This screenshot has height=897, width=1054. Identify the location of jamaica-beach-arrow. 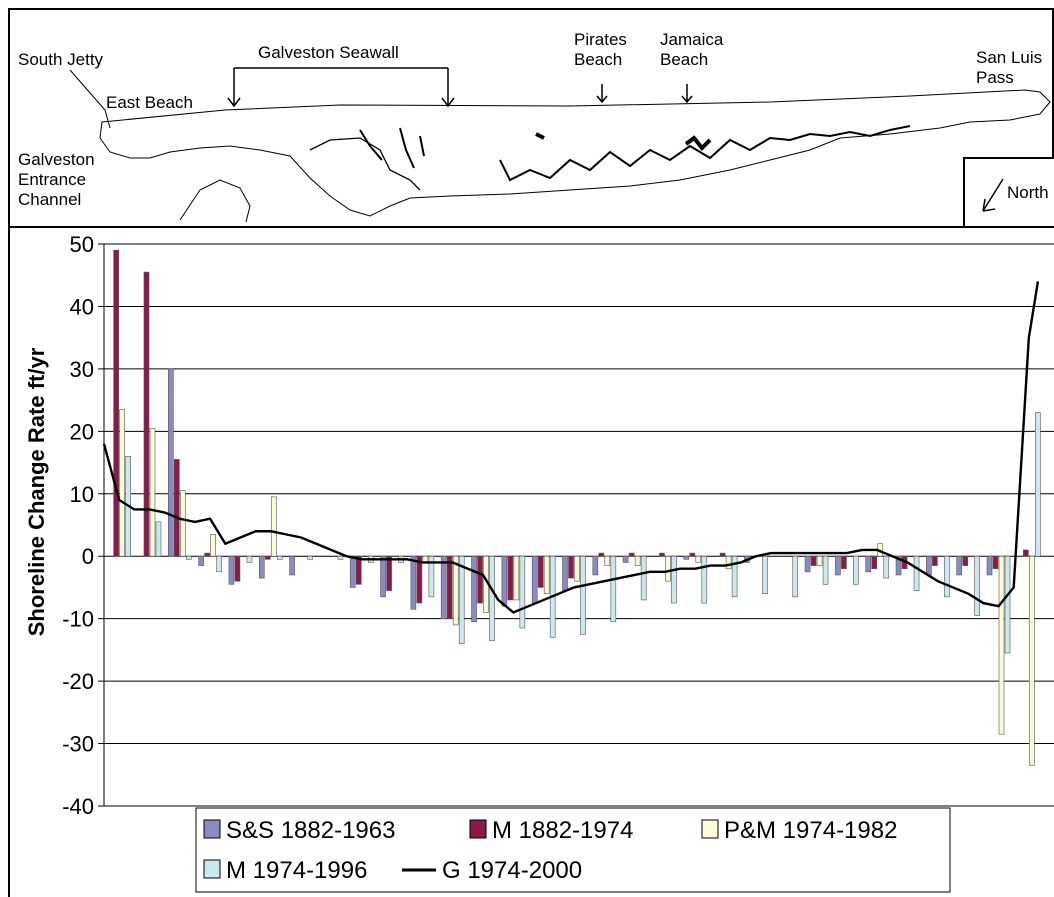
(687, 94).